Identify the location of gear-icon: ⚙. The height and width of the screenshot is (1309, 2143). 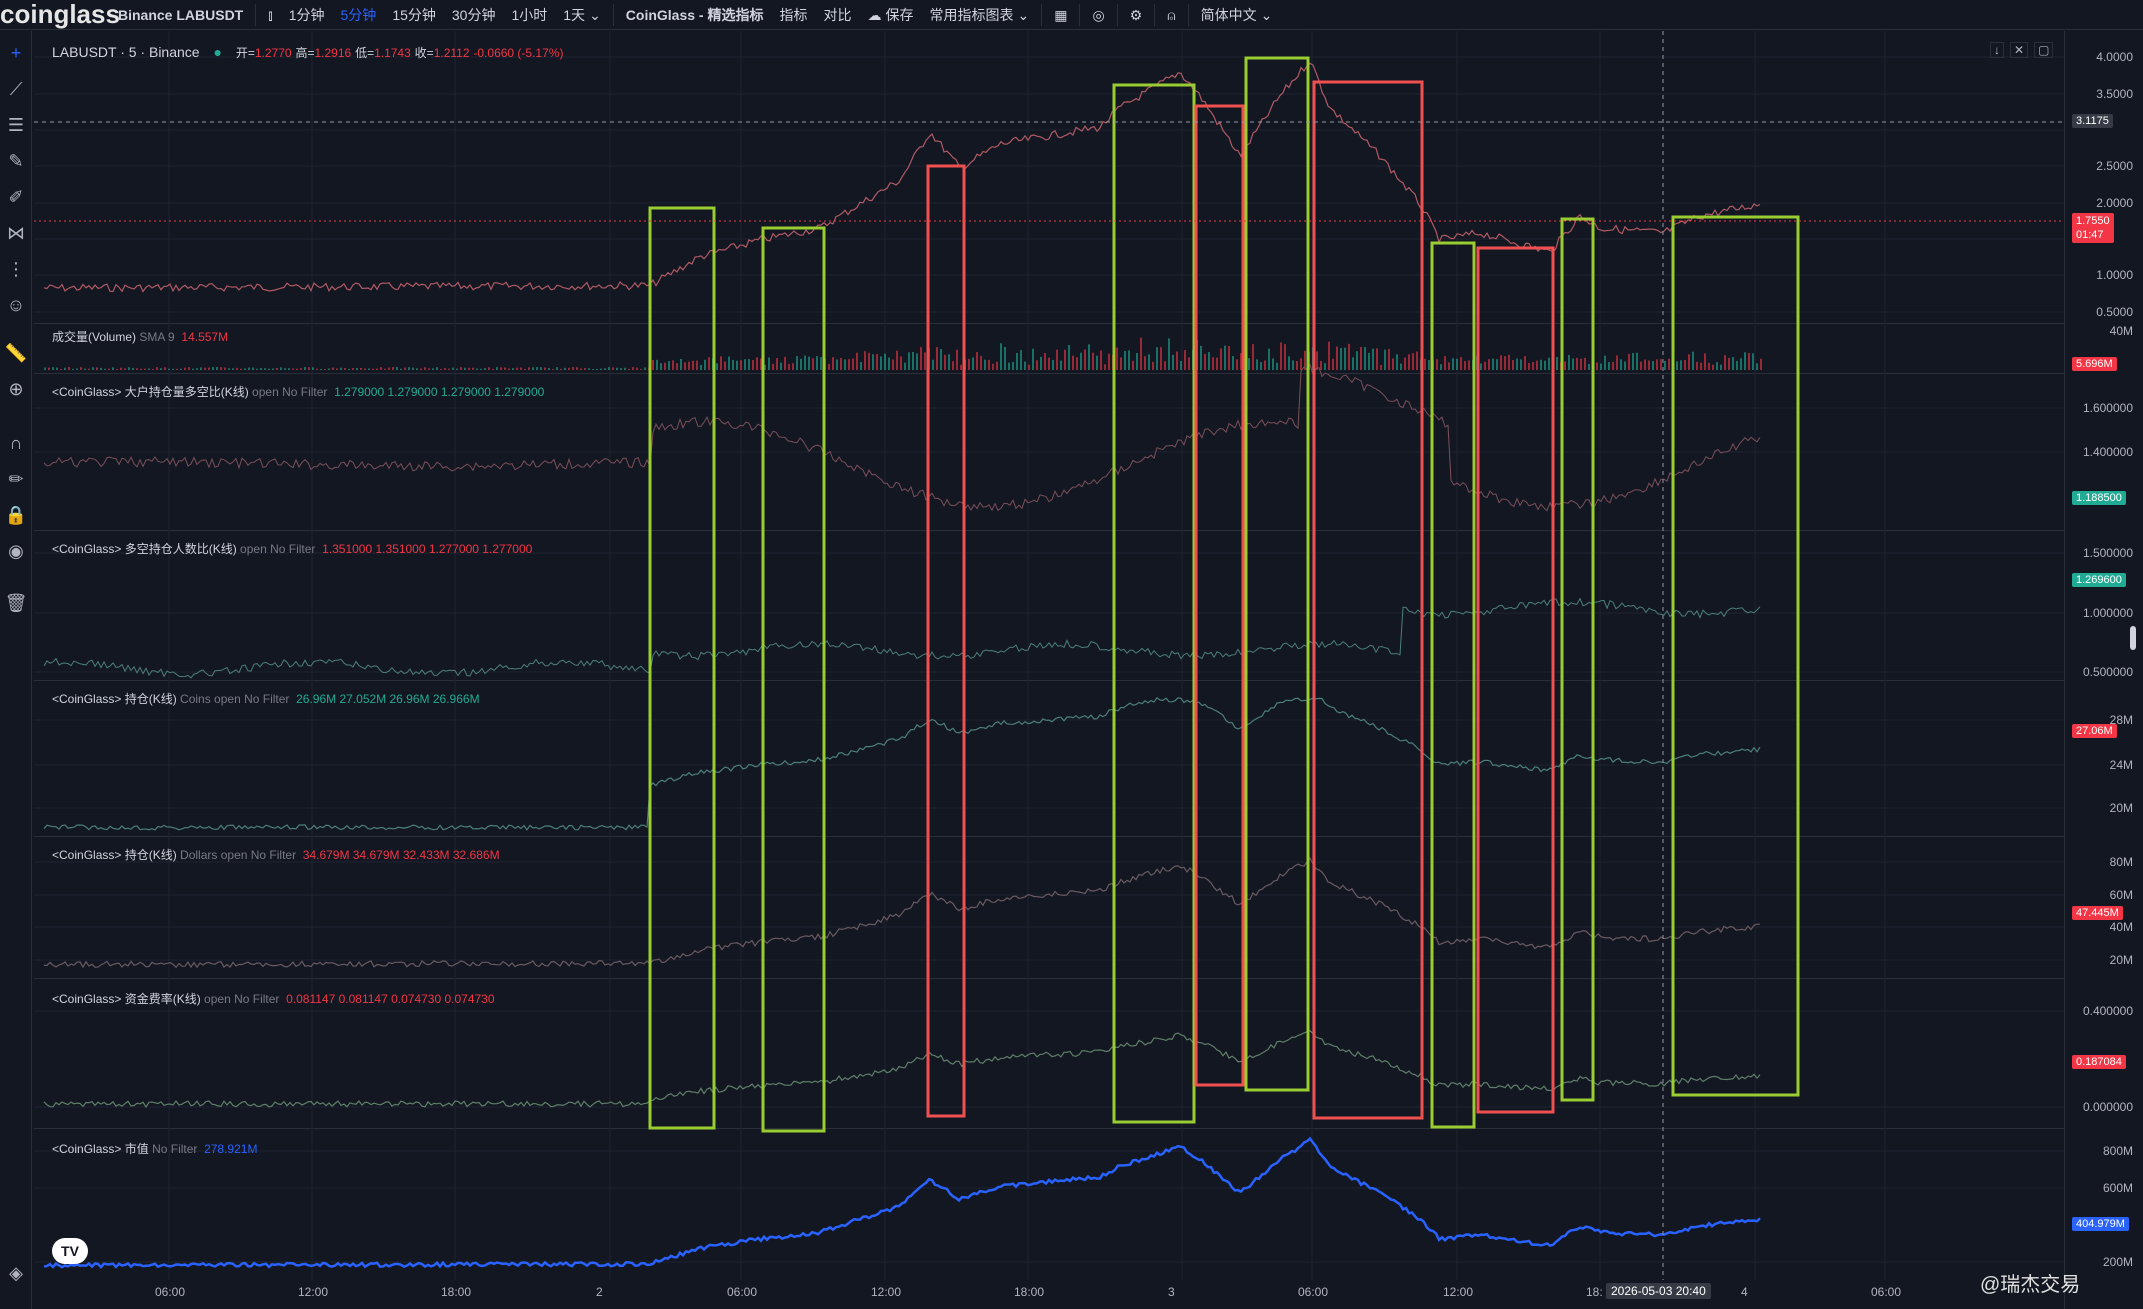
(1136, 14).